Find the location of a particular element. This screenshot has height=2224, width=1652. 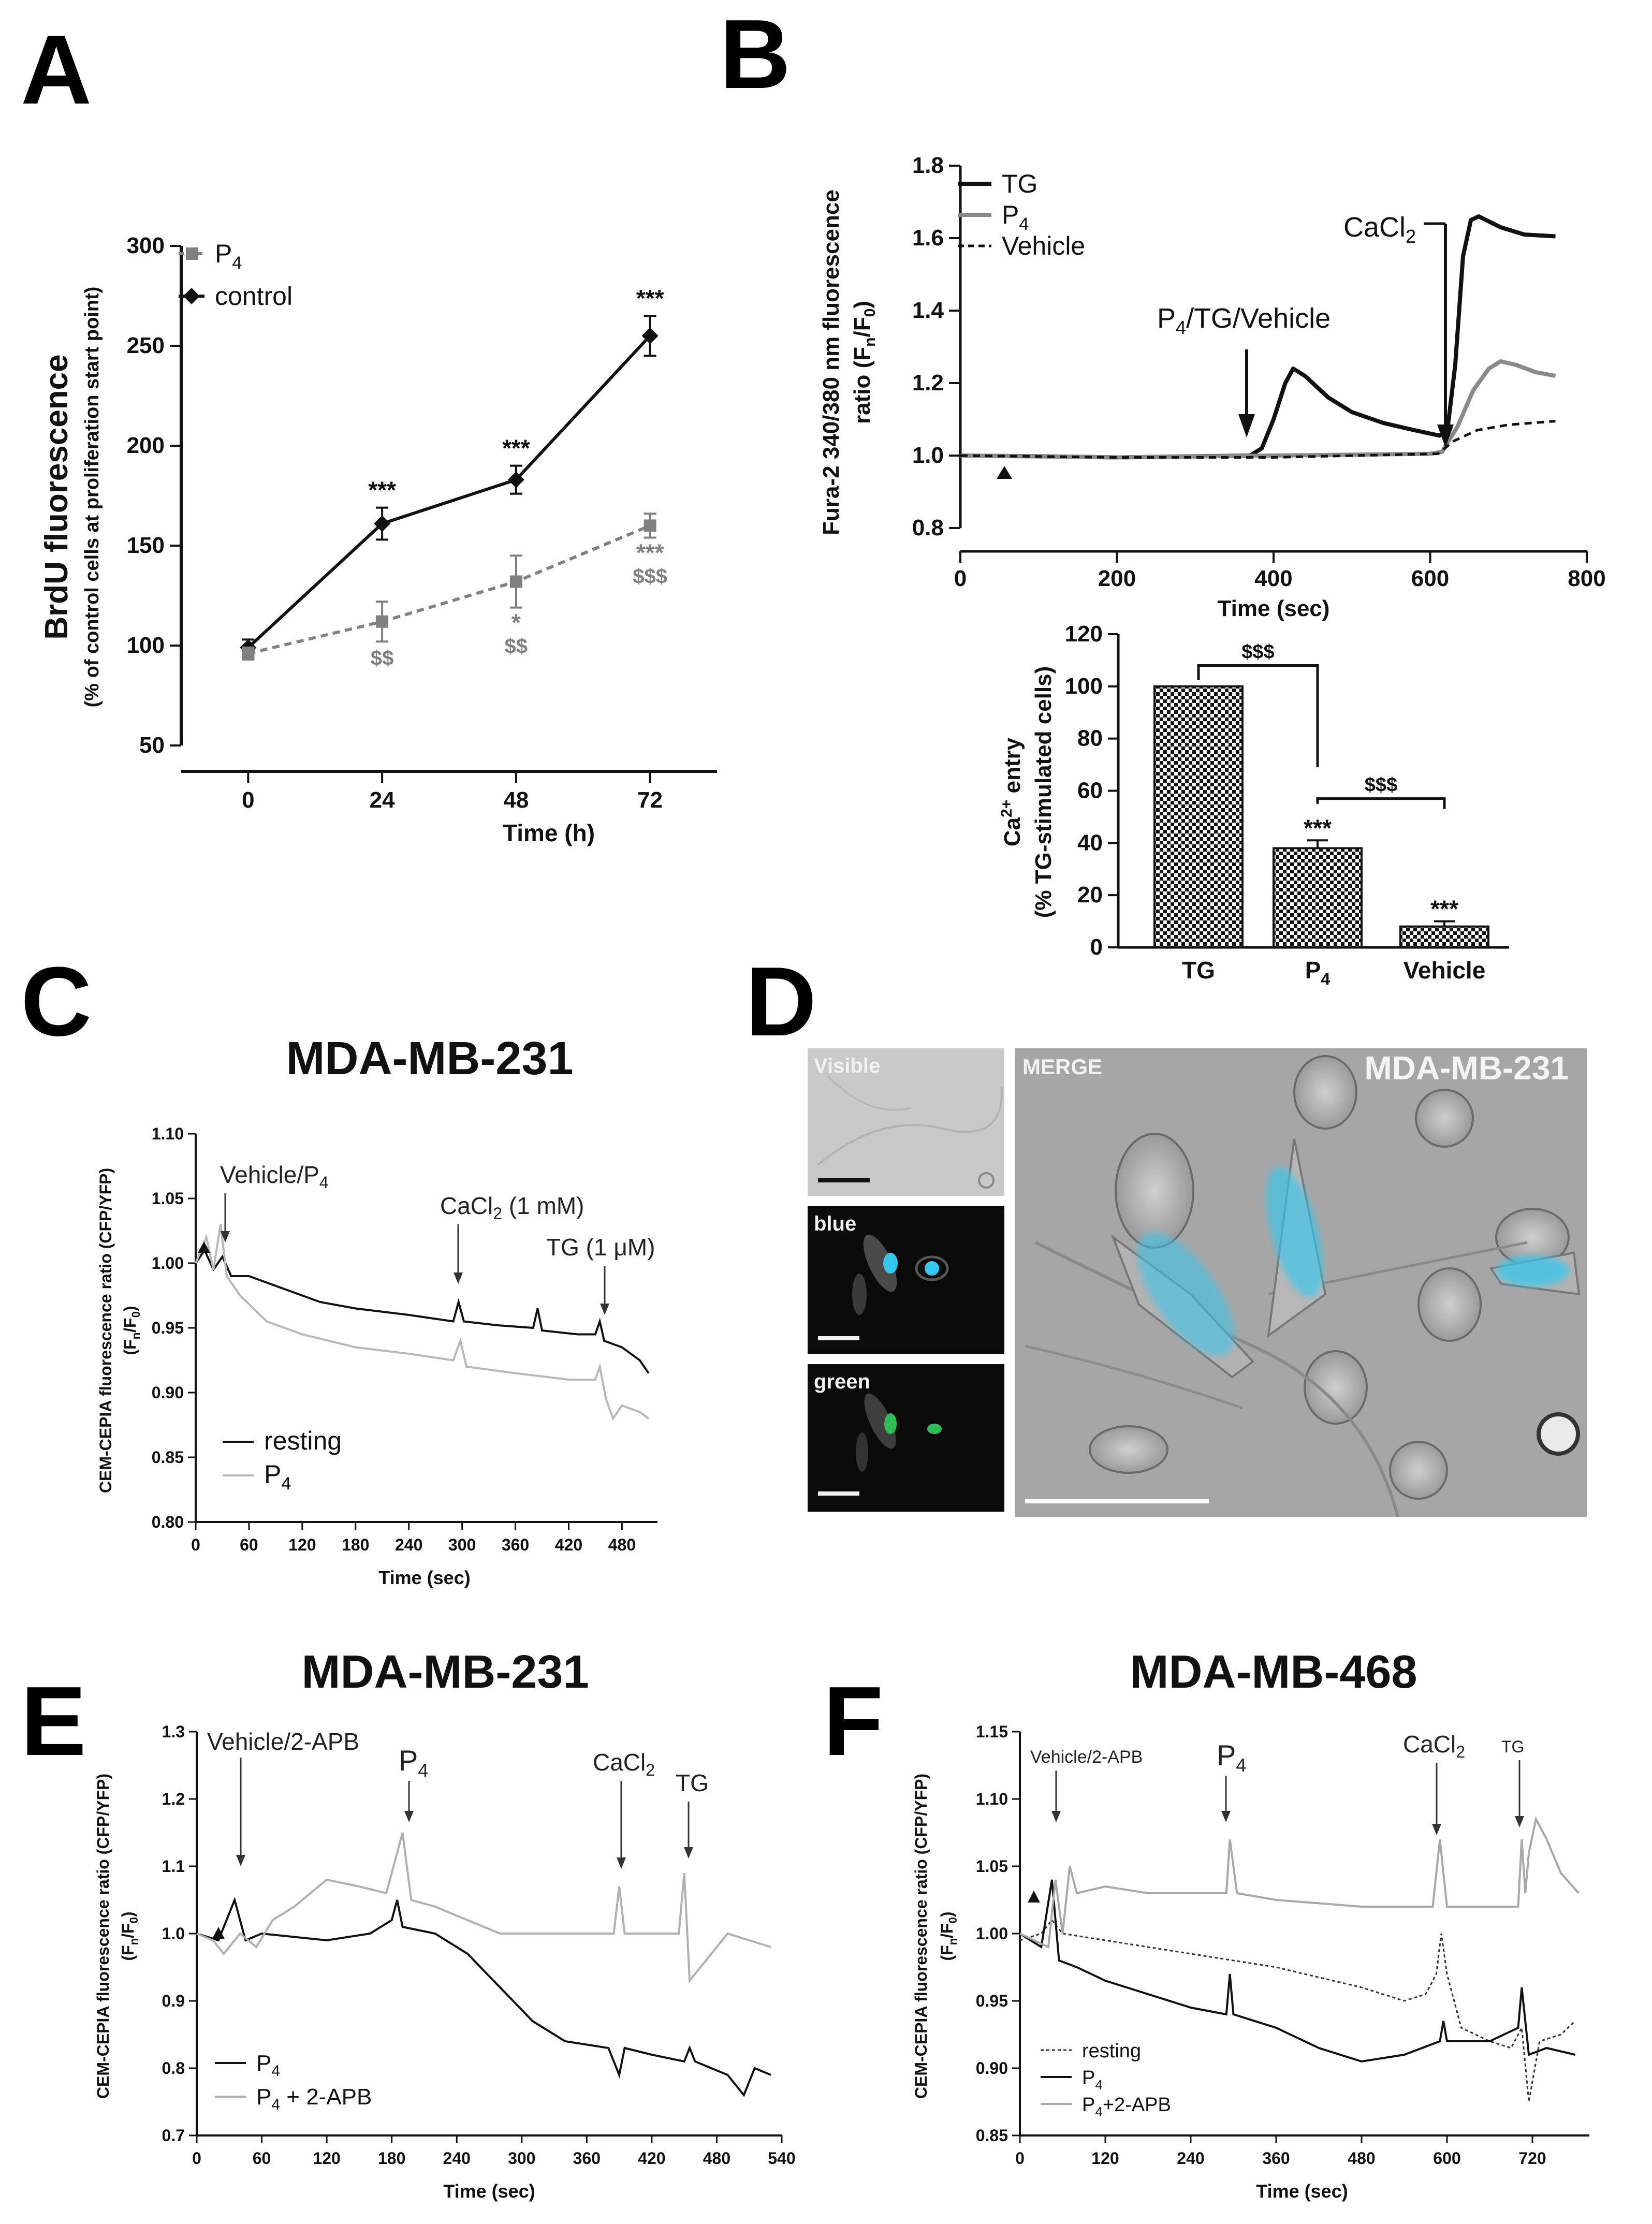

bt-legend-vehicle: Vehicle is located at coordinates (1043, 245).